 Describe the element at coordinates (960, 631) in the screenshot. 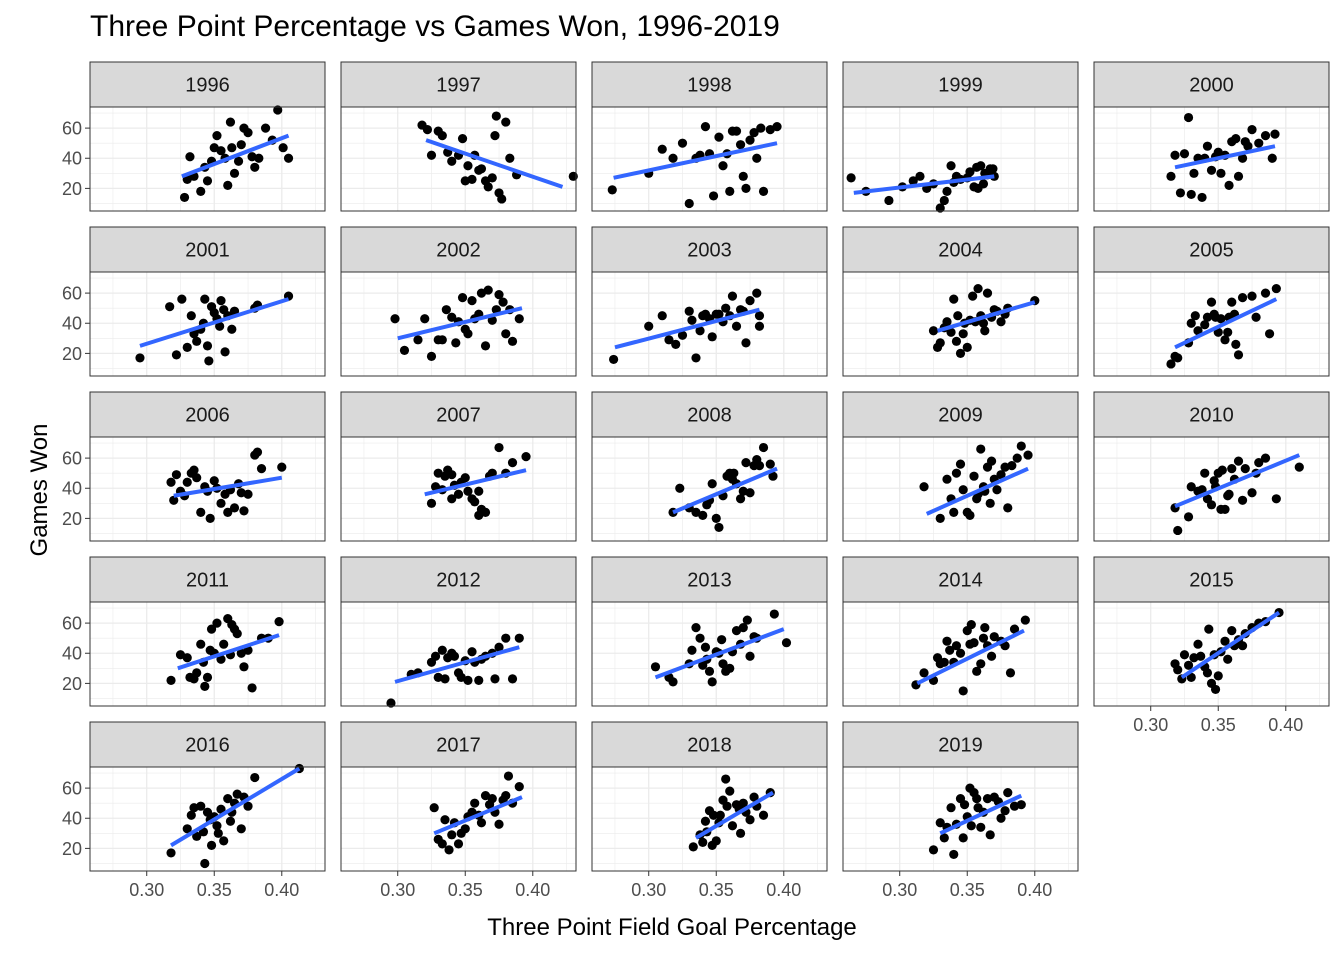

I see `facet-panel-2014: 2014` at that location.